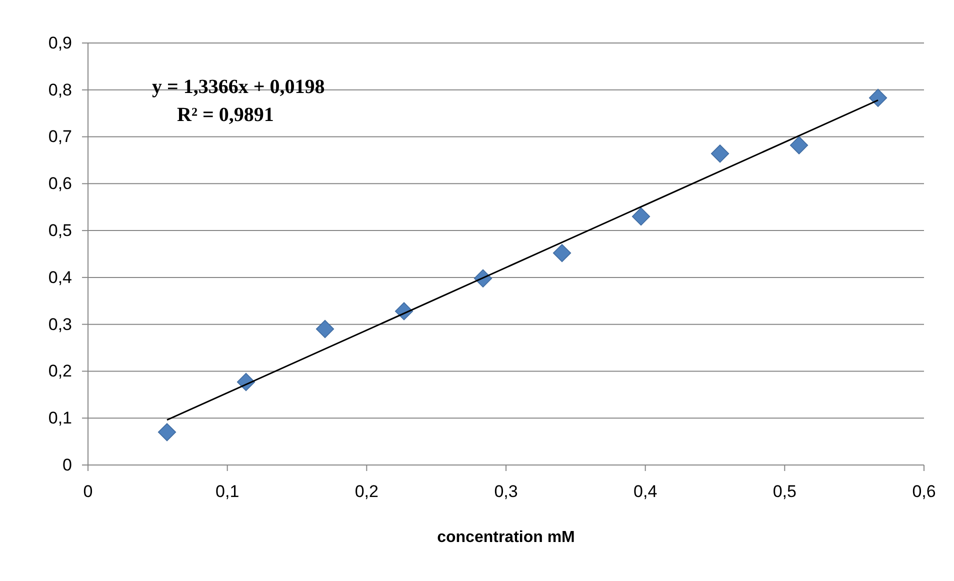 This screenshot has height=581, width=954. What do you see at coordinates (506, 492) in the screenshot?
I see `x-tick-label: 0,3` at bounding box center [506, 492].